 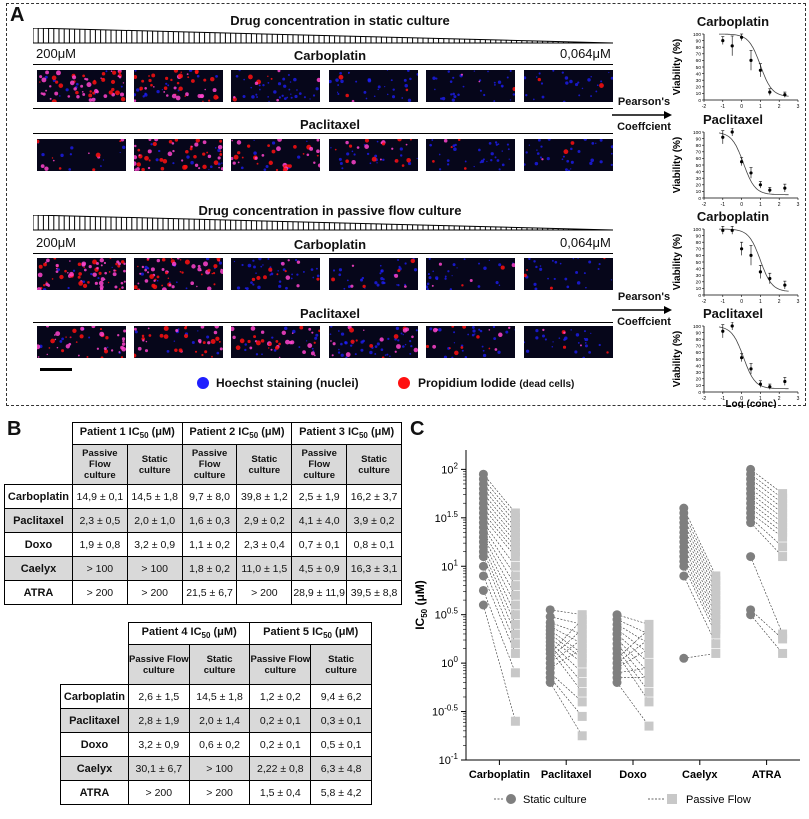 I want to click on viability-xtick-label: -2, so click(x=704, y=399).